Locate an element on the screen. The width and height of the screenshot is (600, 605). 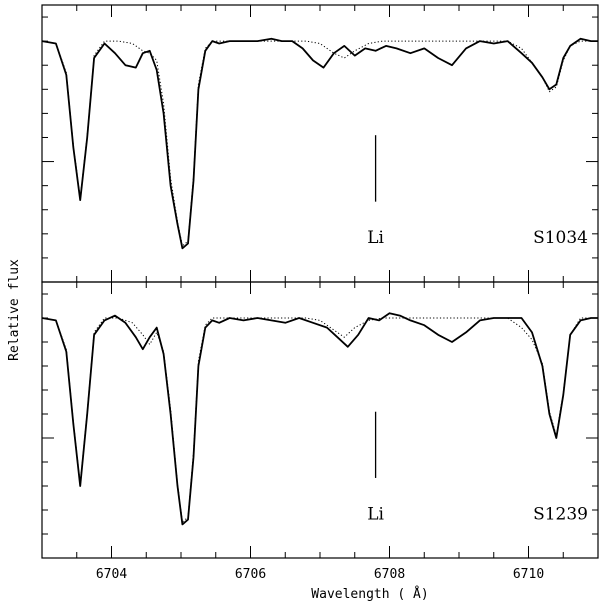
star-label: S1034 is located at coordinates (560, 238).